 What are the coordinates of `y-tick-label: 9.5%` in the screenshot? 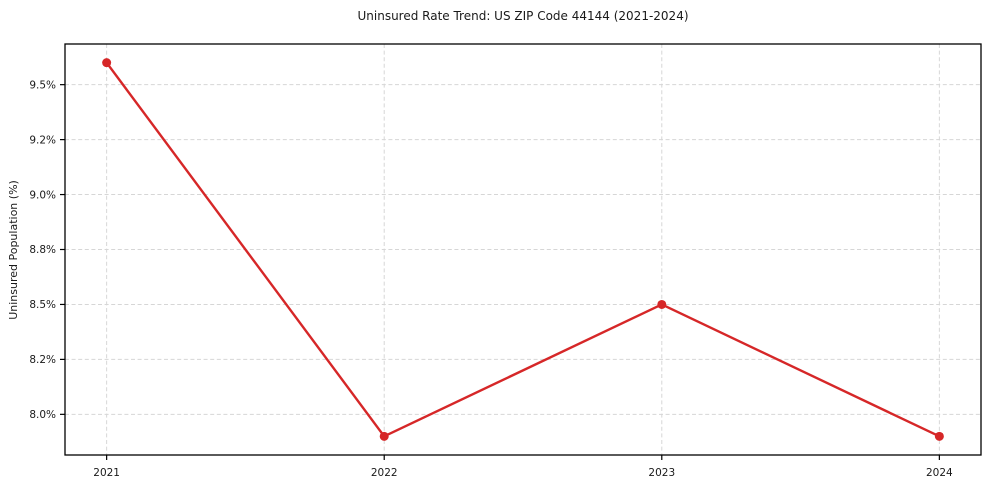 It's located at (42, 85).